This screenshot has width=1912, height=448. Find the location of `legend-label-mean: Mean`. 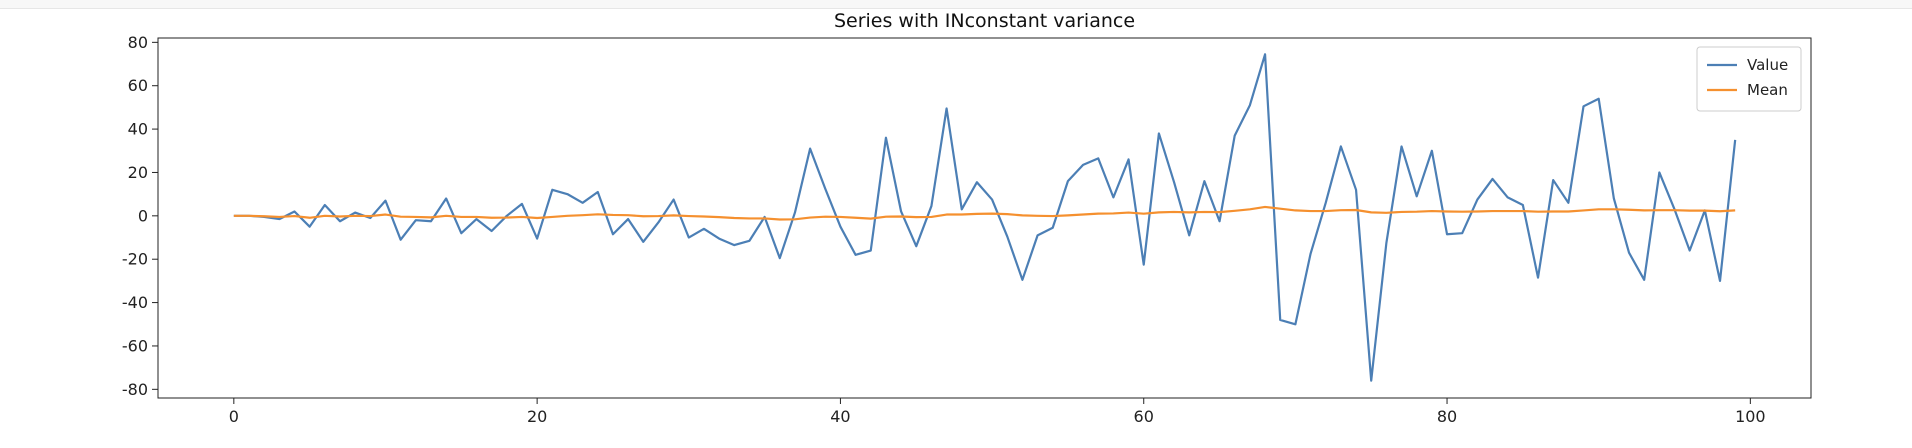

legend-label-mean: Mean is located at coordinates (1767, 90).